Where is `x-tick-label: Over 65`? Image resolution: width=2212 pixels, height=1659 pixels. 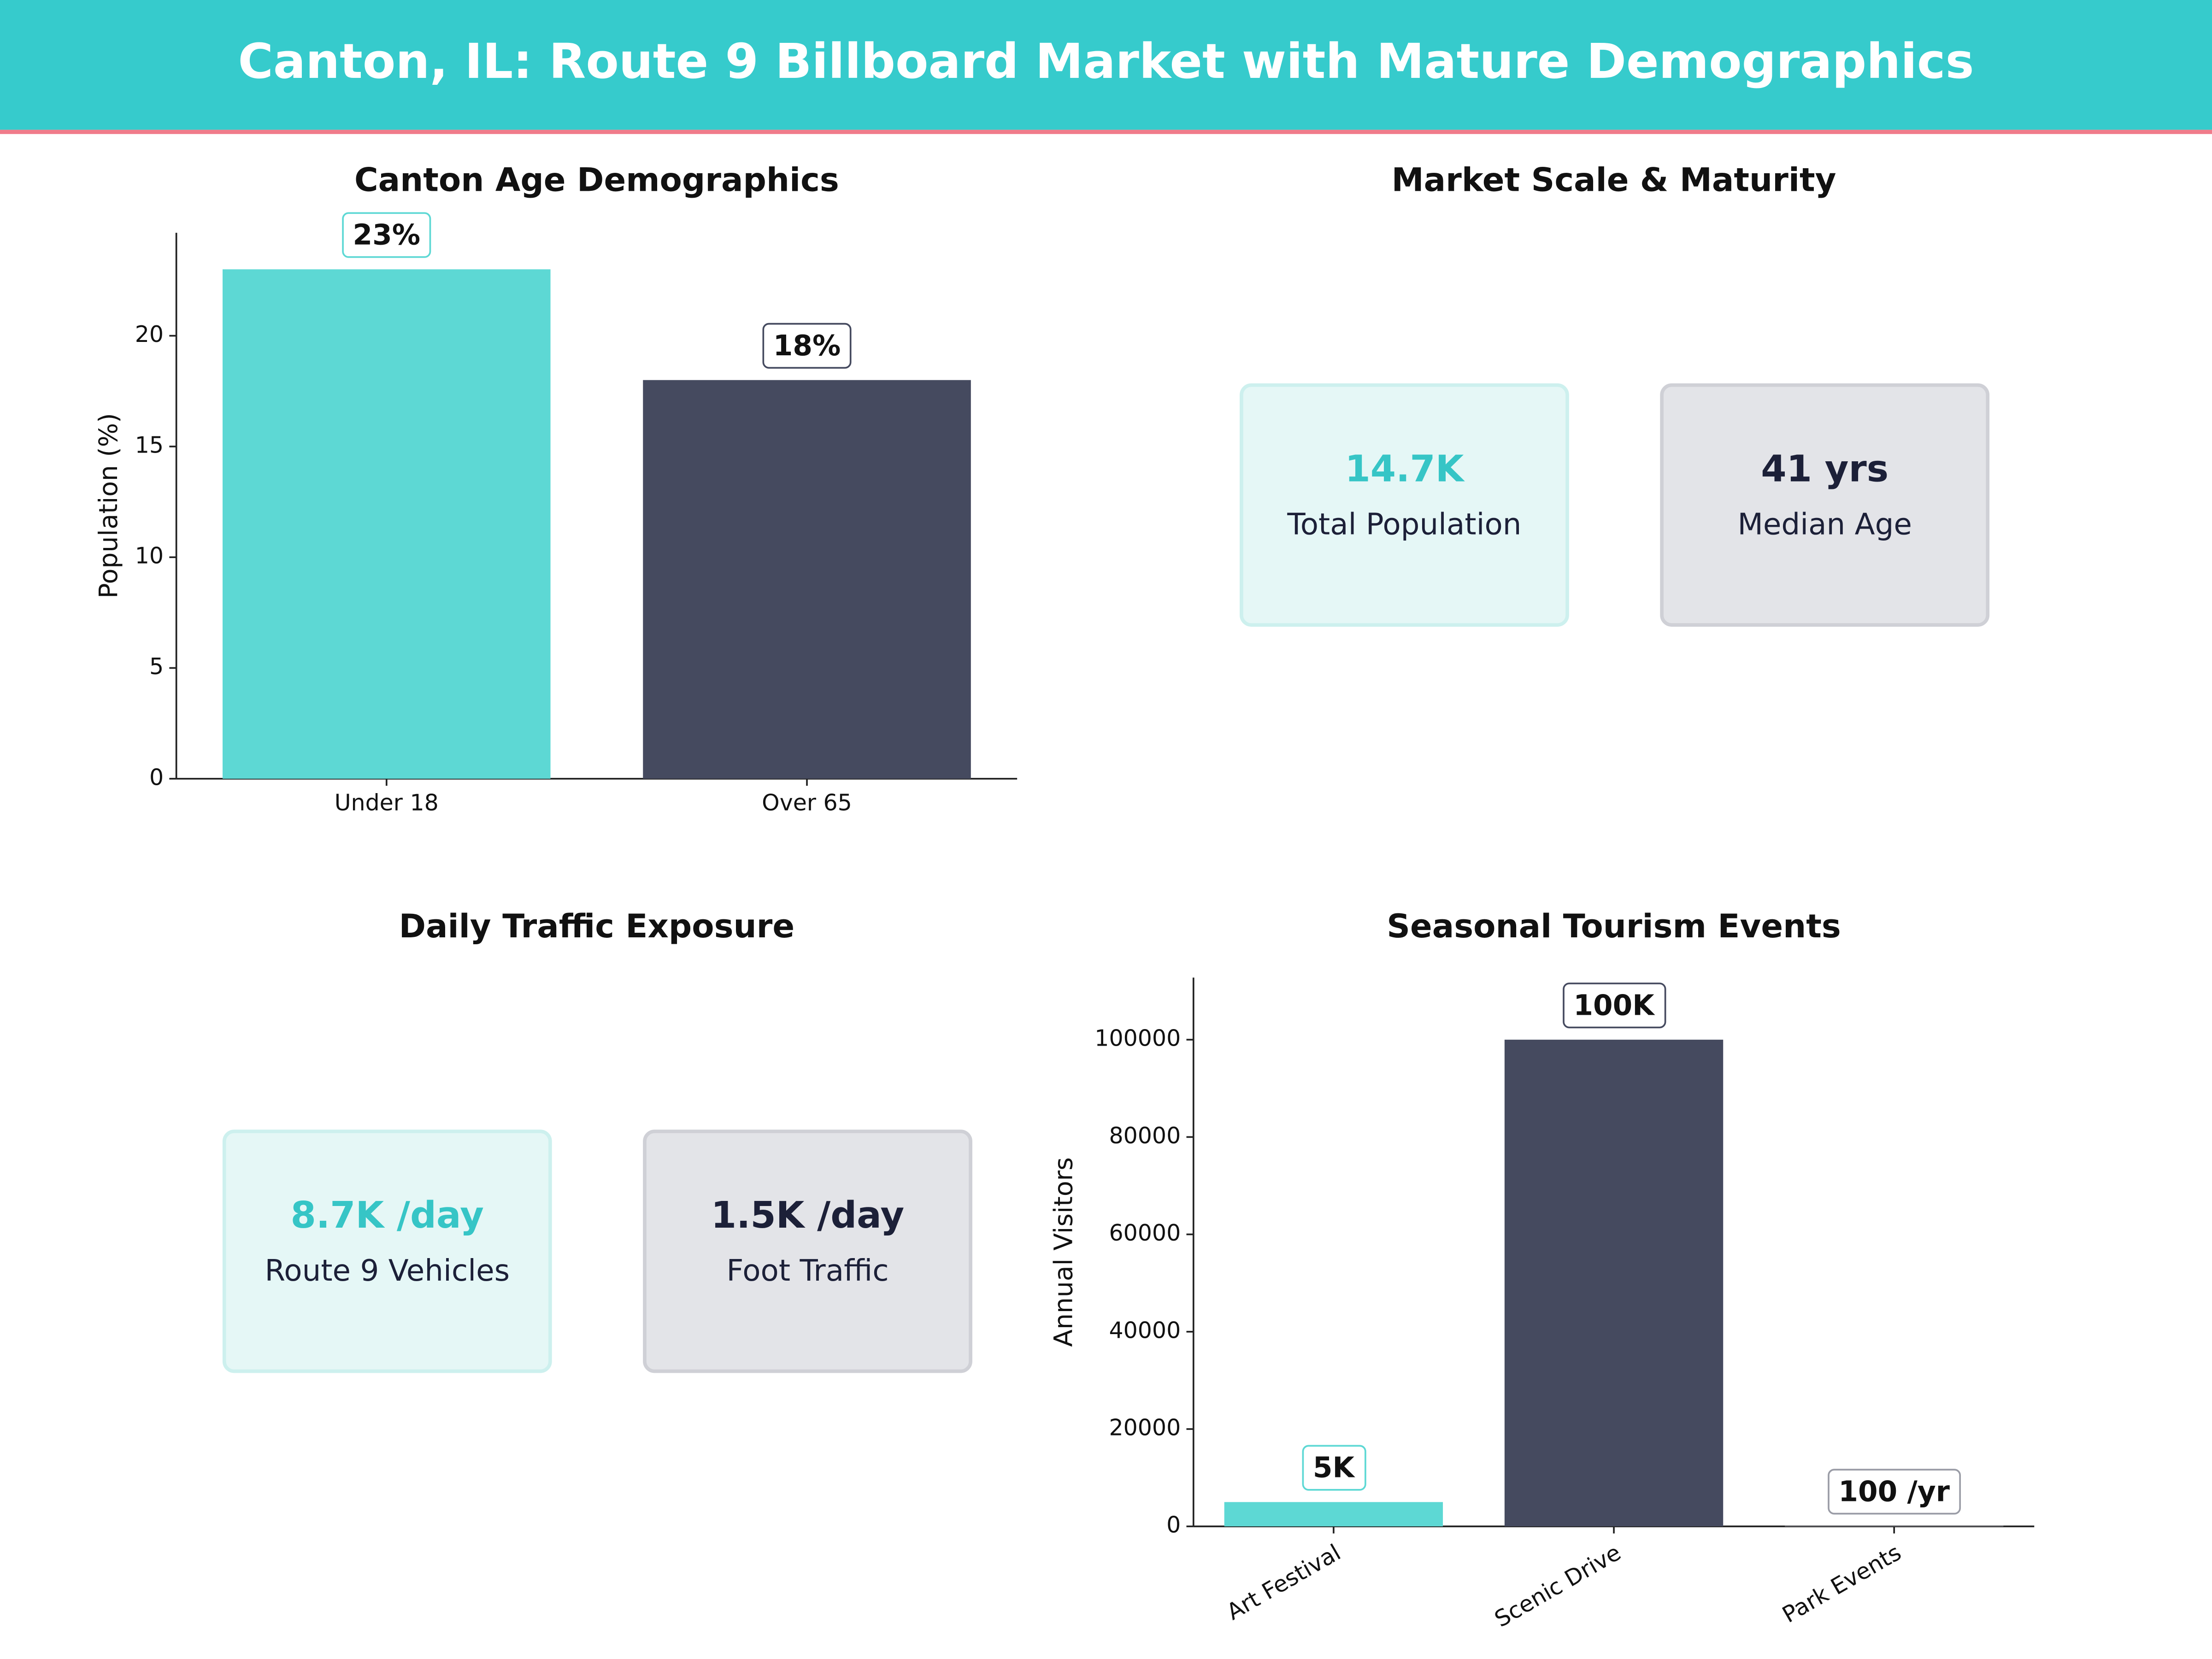 x-tick-label: Over 65 is located at coordinates (807, 802).